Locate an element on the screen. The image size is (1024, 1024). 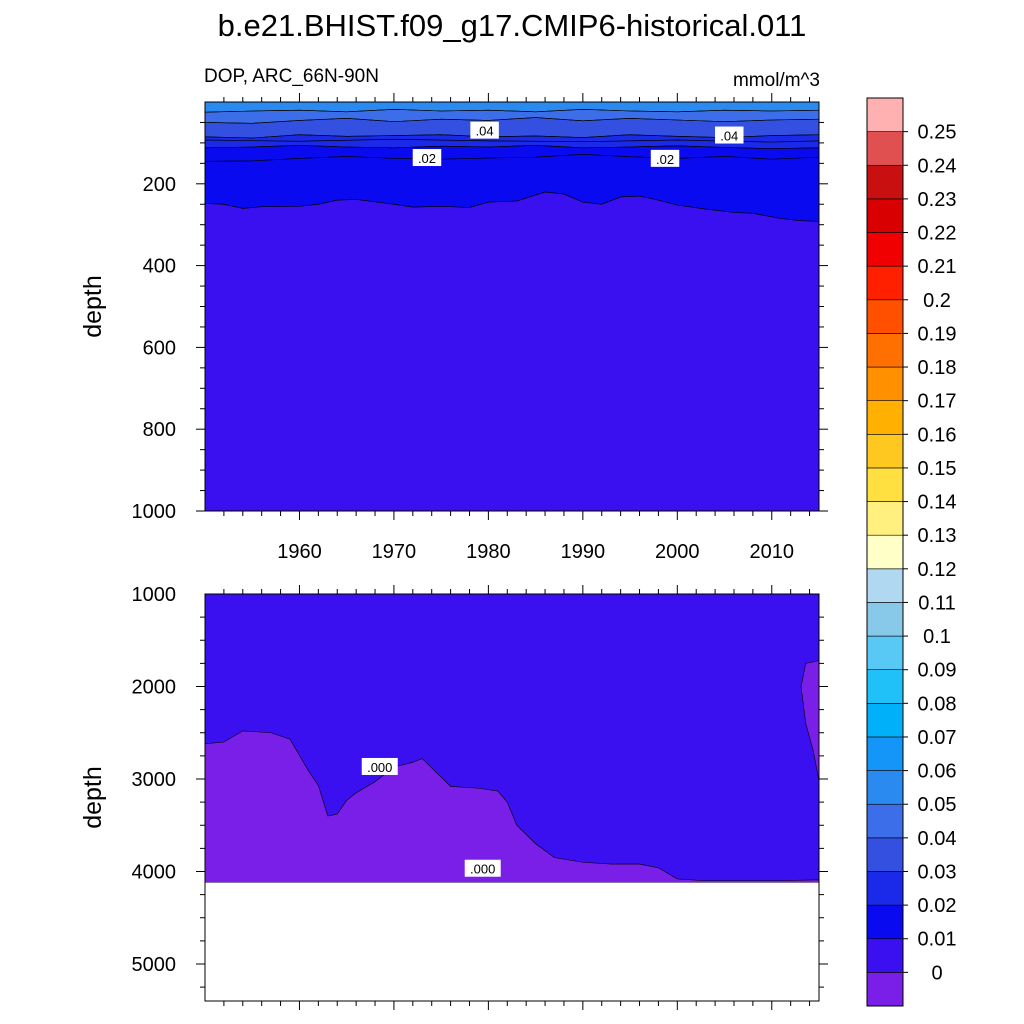
colorbar-label: 0.02 is located at coordinates (937, 906).